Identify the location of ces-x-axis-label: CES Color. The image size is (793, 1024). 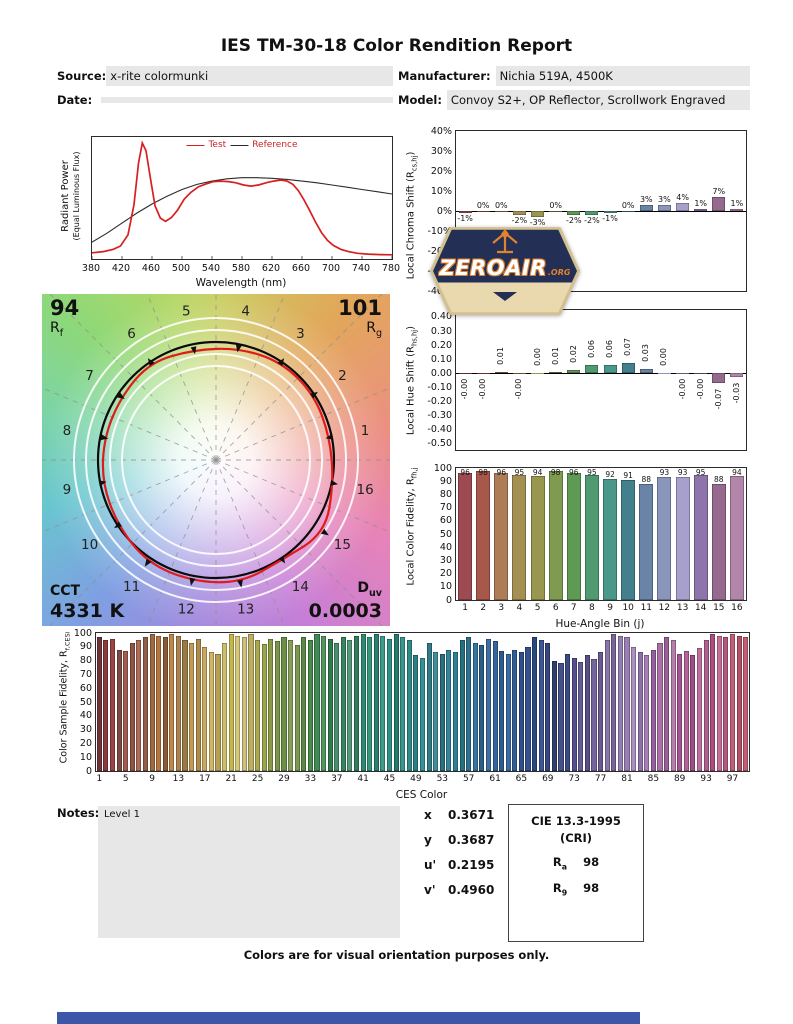
(421, 795).